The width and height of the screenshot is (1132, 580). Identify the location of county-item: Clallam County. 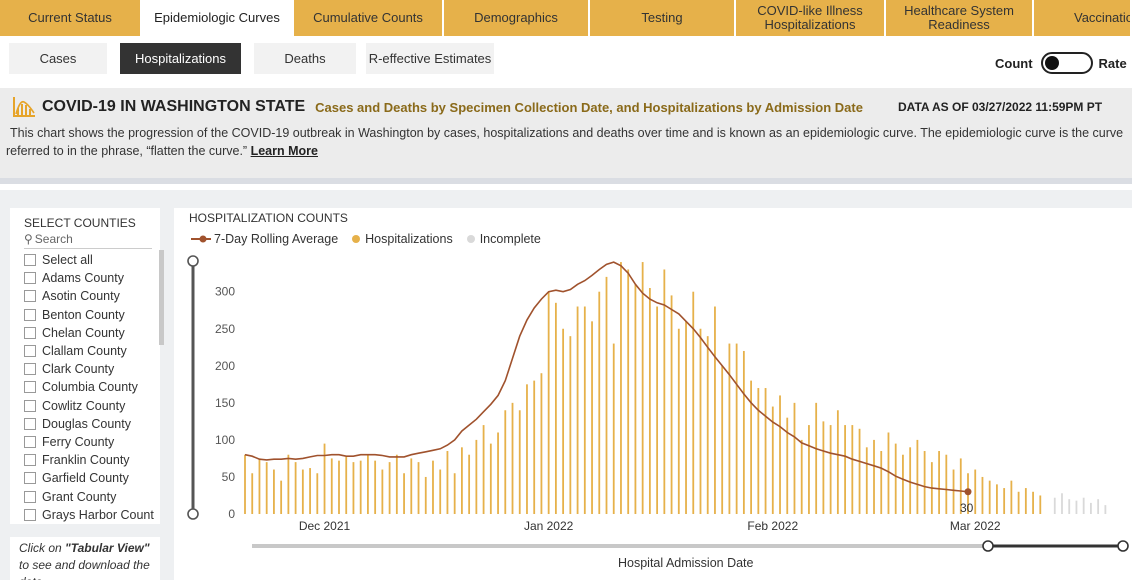
(89, 351).